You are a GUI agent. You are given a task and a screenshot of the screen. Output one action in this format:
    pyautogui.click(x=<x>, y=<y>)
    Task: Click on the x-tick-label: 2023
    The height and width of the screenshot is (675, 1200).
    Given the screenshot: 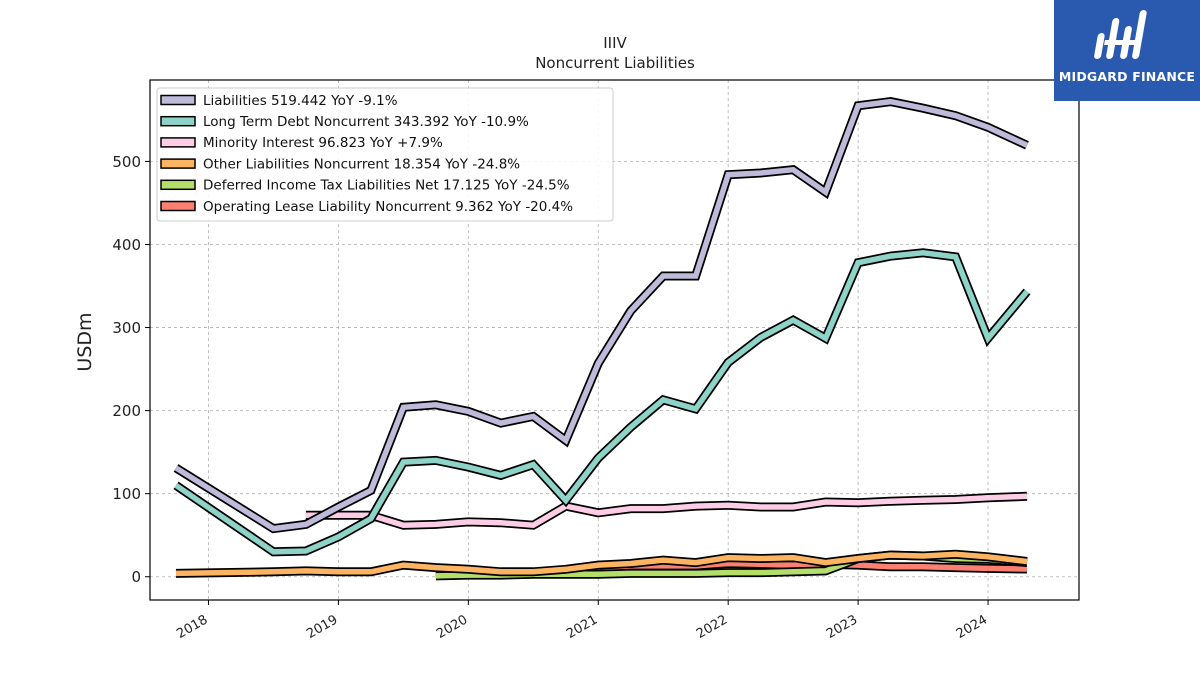 What is the action you would take?
    pyautogui.click(x=842, y=627)
    